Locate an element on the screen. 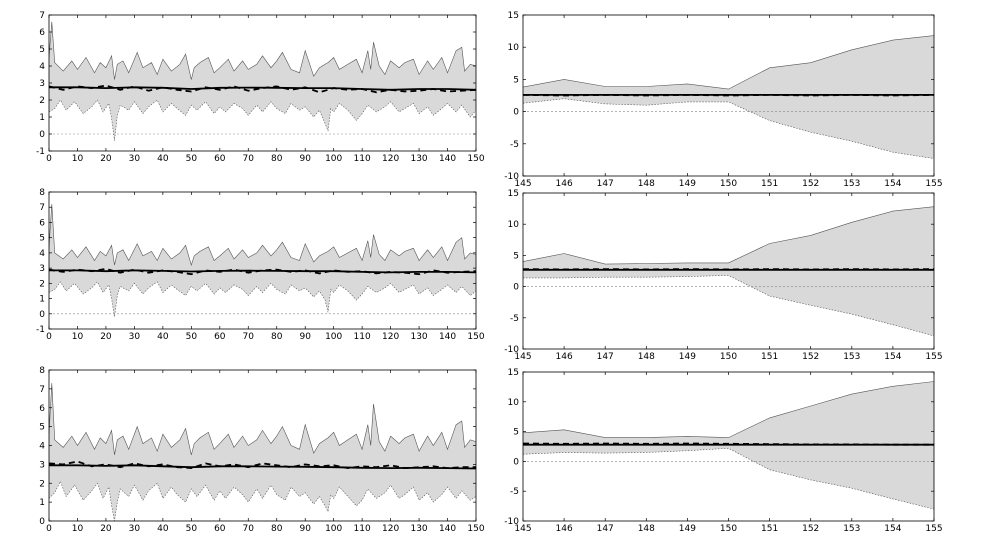 This screenshot has width=981, height=545. x-tick-label: 120 is located at coordinates (390, 337).